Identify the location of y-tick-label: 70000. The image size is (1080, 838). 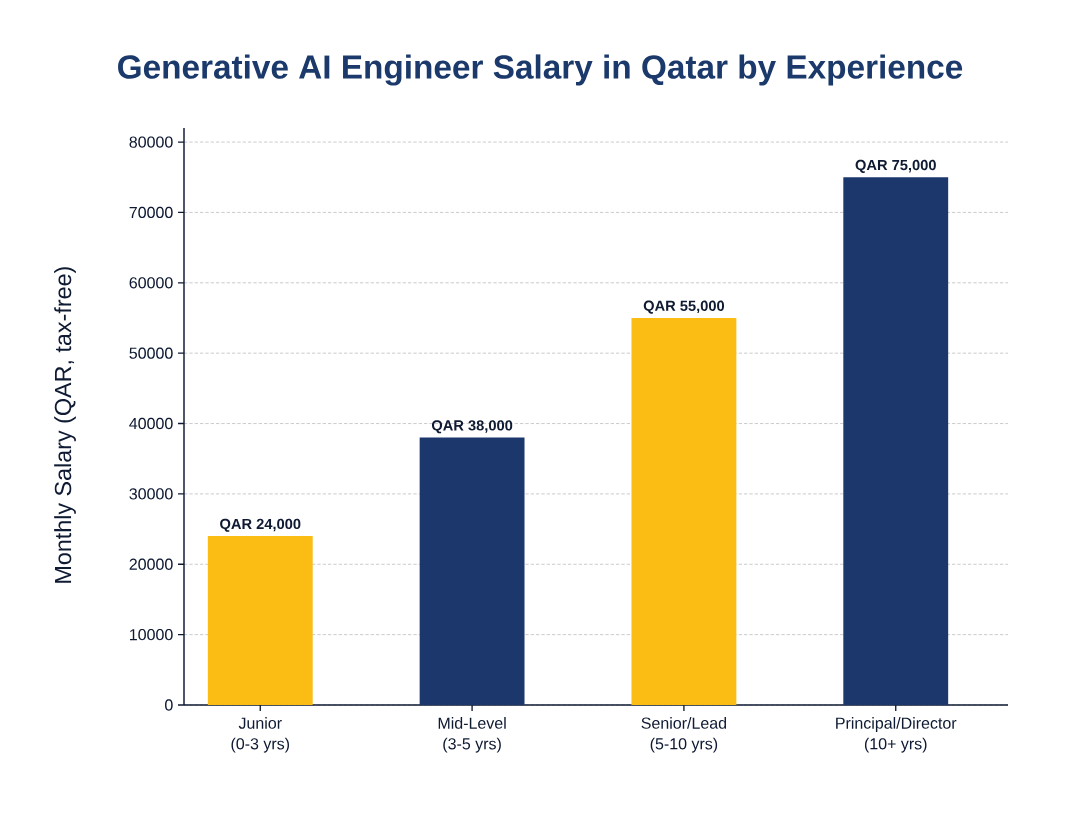
(151, 212).